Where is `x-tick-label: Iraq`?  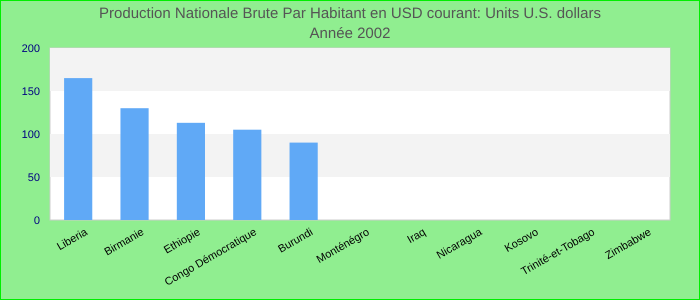
x-tick-label: Iraq is located at coordinates (416, 236).